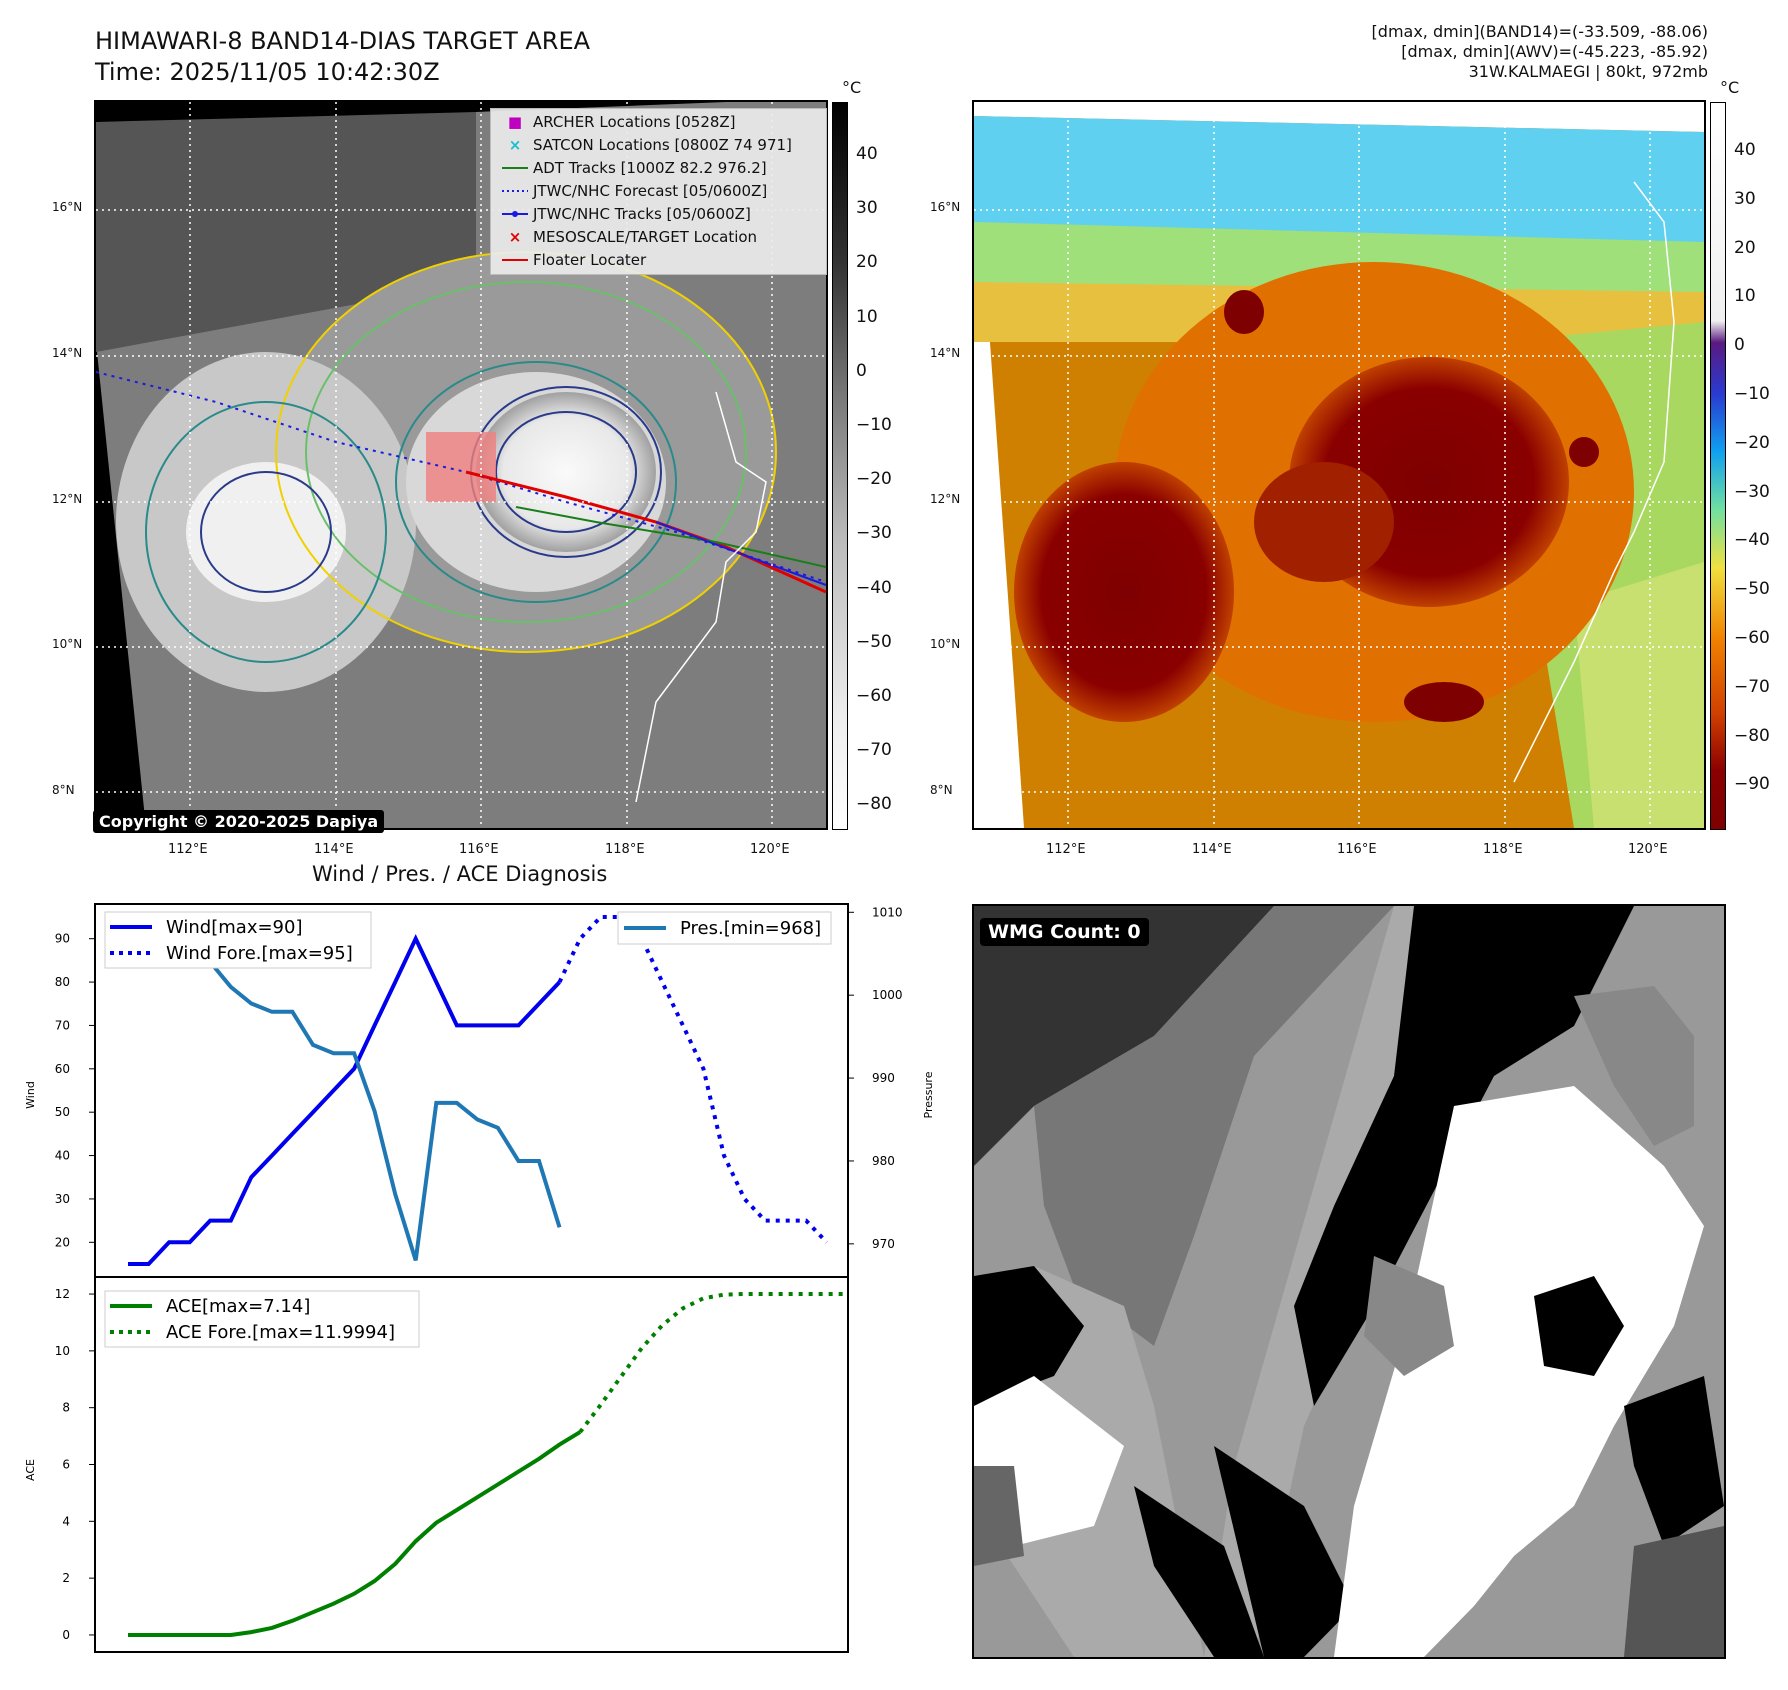 The height and width of the screenshot is (1690, 1788). Describe the element at coordinates (883, 1078) in the screenshot. I see `pressure-tick-label: 990` at that location.